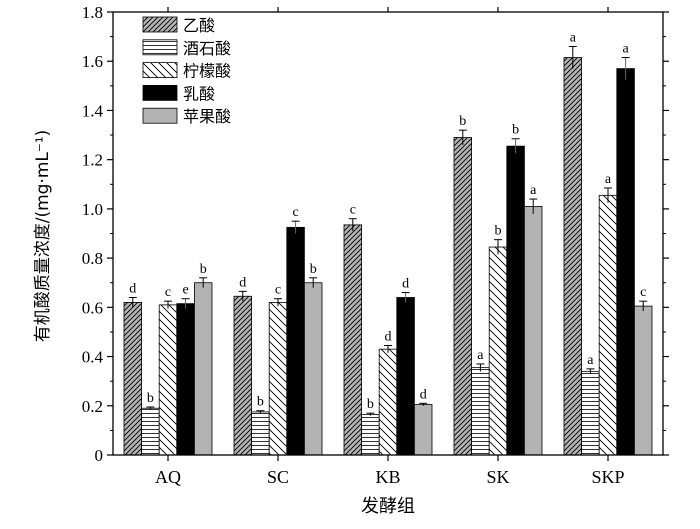 The width and height of the screenshot is (700, 529). Describe the element at coordinates (199, 25) in the screenshot. I see `legend-label: 乙酸` at that location.